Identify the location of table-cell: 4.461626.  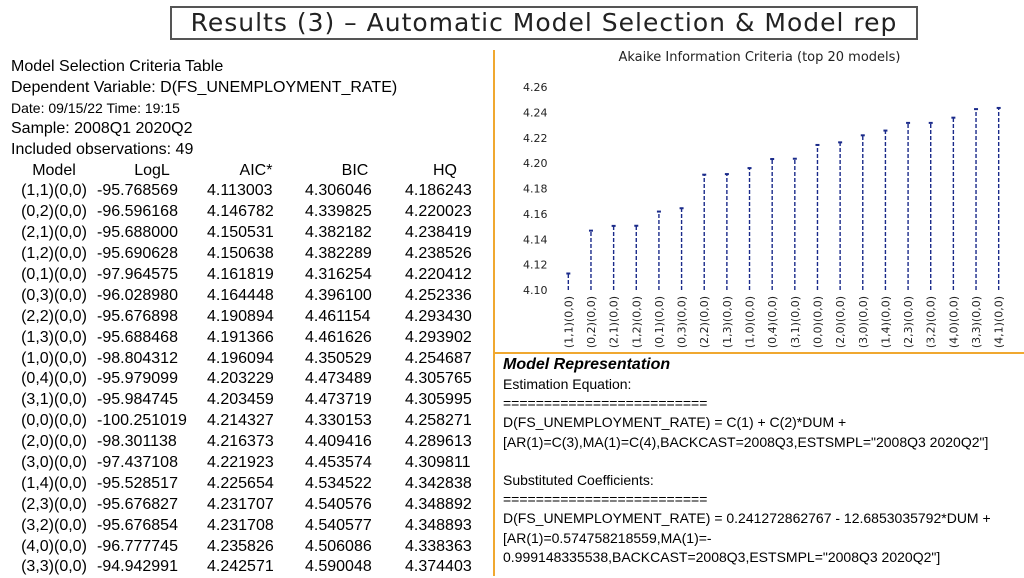
(338, 337).